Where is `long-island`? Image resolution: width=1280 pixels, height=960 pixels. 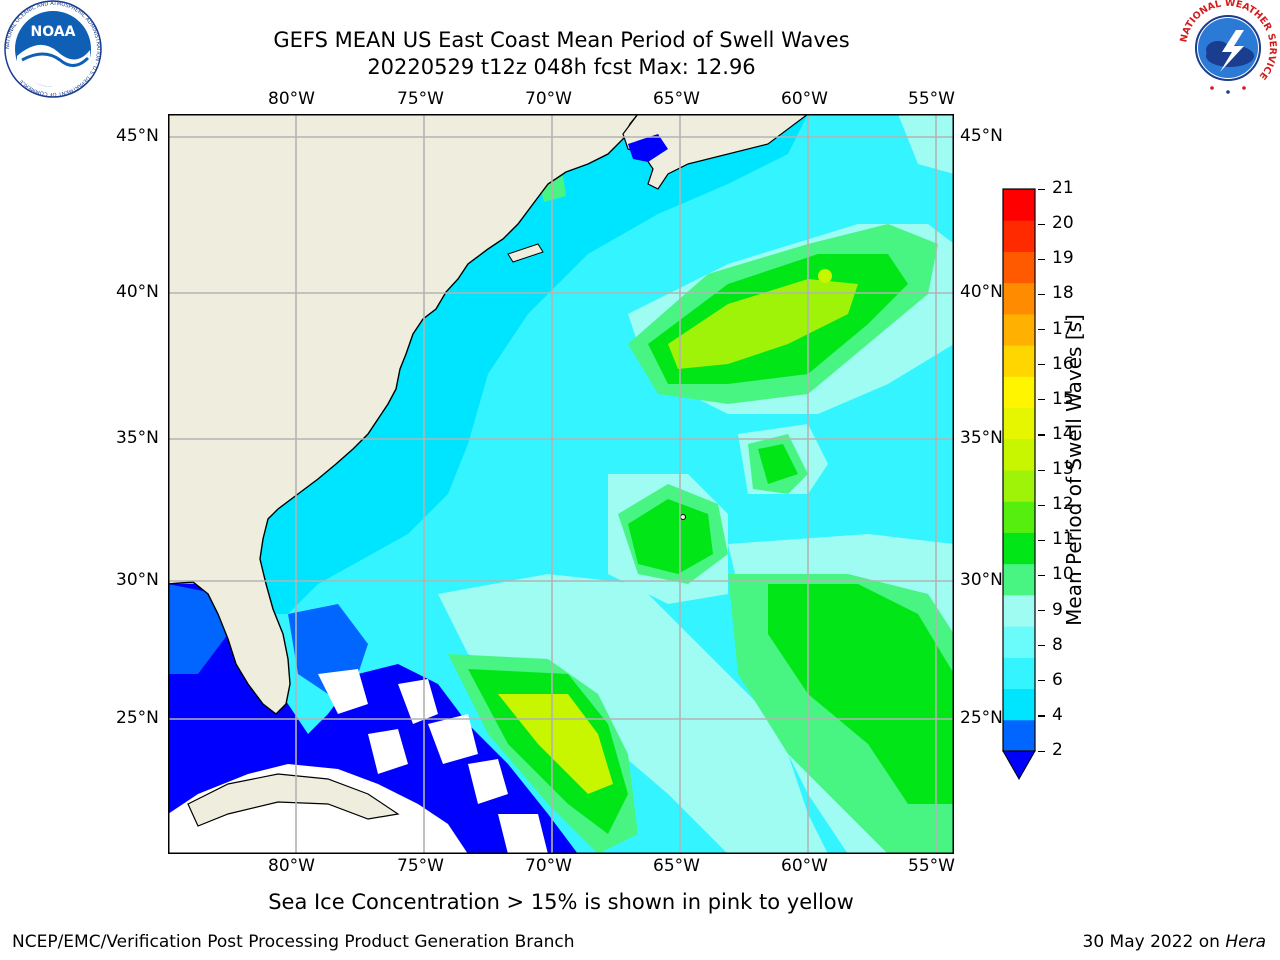 long-island is located at coordinates (525, 253).